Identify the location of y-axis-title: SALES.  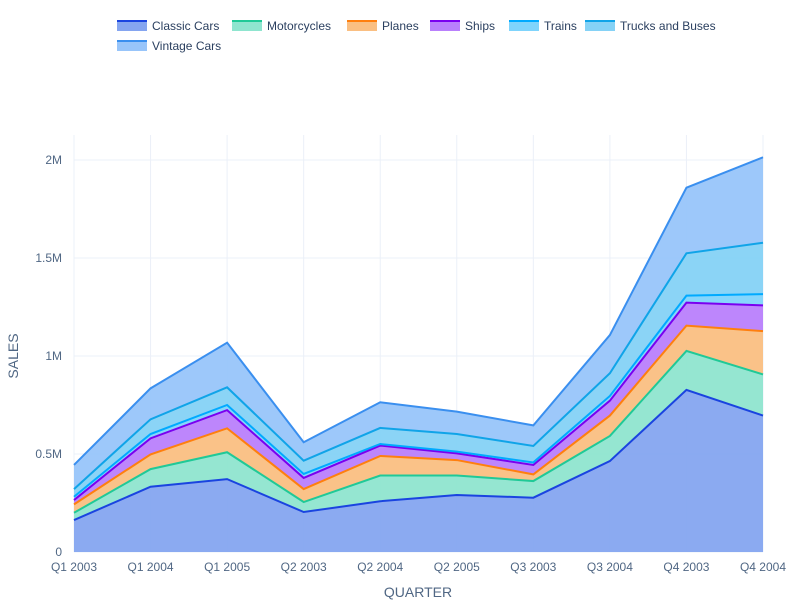
(13, 355).